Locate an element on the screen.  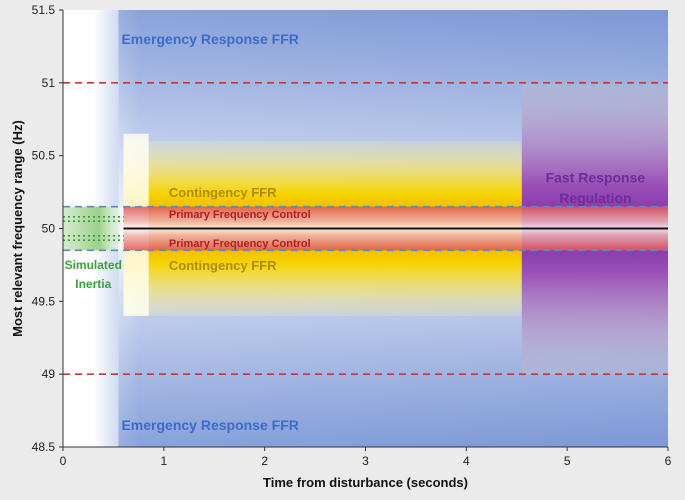
simulated-inertia-region is located at coordinates (93, 228).